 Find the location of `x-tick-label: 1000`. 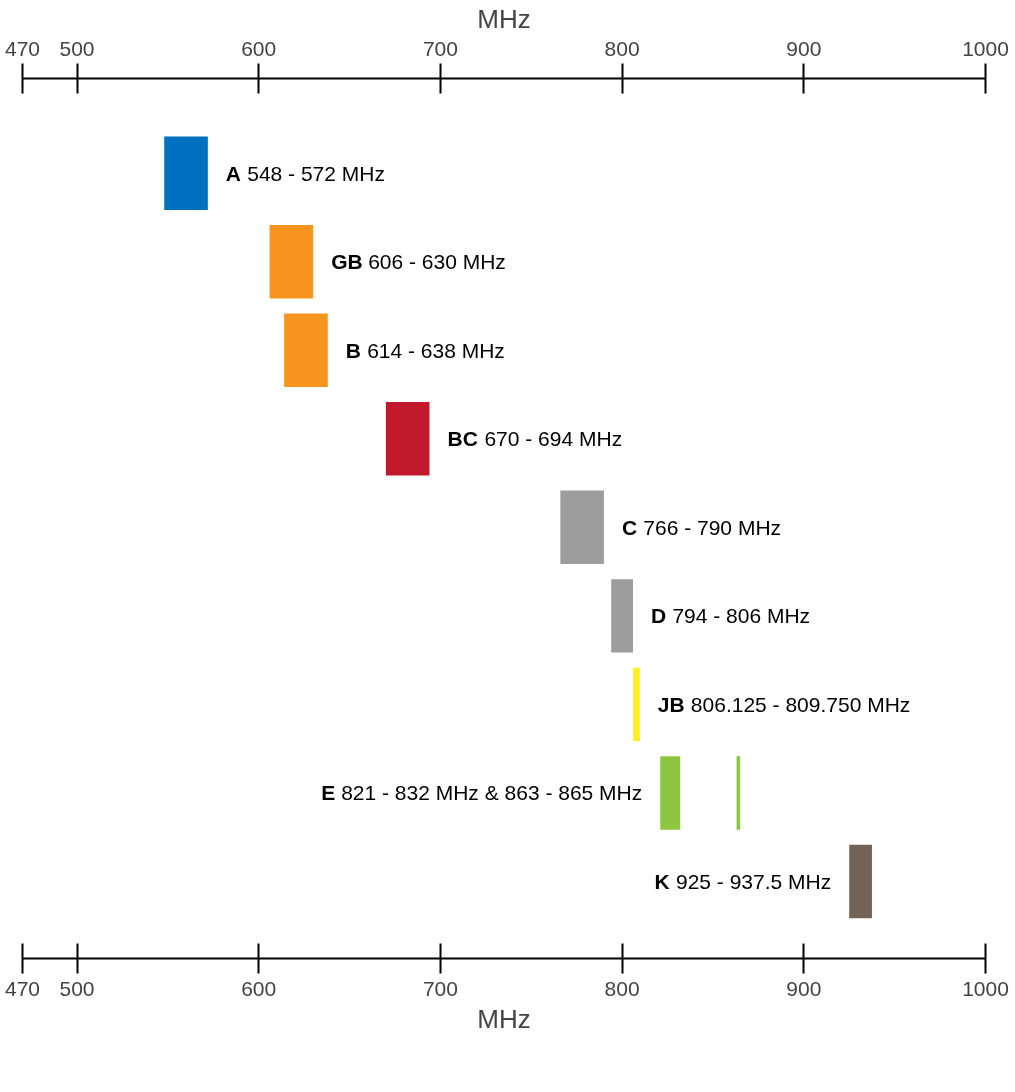

x-tick-label: 1000 is located at coordinates (985, 988).